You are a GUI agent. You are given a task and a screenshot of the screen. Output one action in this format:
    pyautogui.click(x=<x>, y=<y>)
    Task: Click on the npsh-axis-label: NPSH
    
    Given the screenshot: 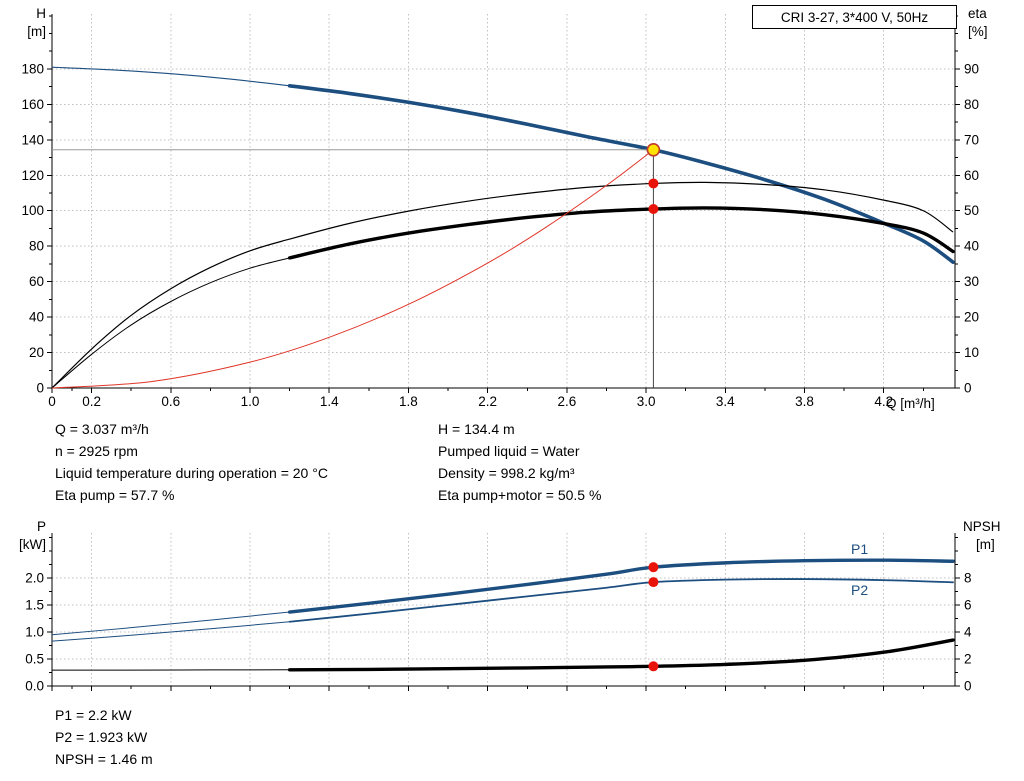 What is the action you would take?
    pyautogui.click(x=982, y=526)
    